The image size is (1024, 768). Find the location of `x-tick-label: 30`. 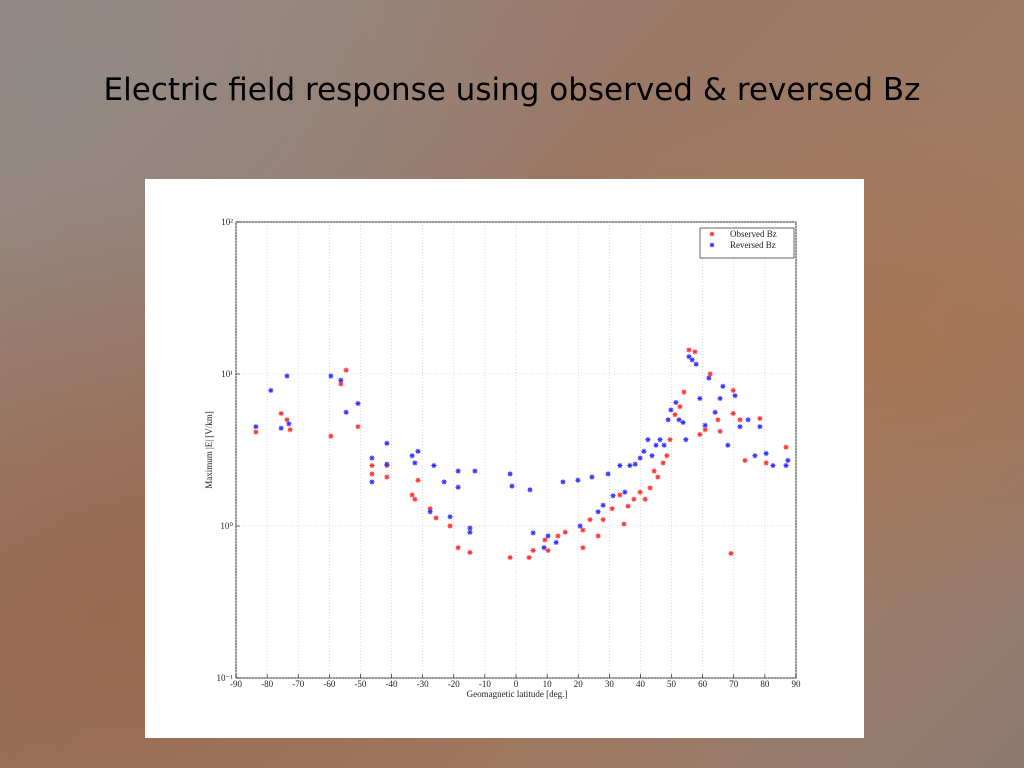

x-tick-label: 30 is located at coordinates (610, 684).